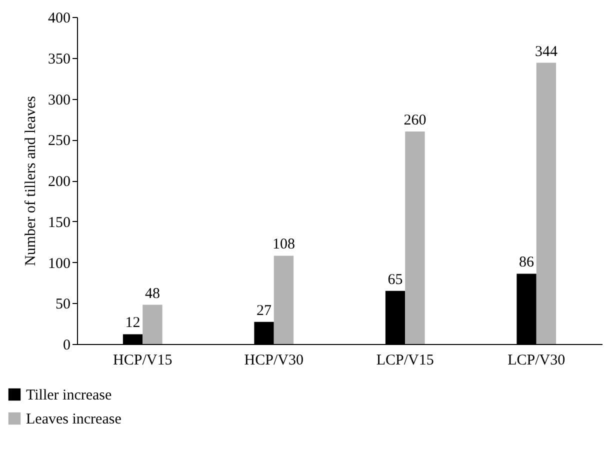 Image resolution: width=614 pixels, height=455 pixels. I want to click on x-tick-label: HCP/V15, so click(142, 360).